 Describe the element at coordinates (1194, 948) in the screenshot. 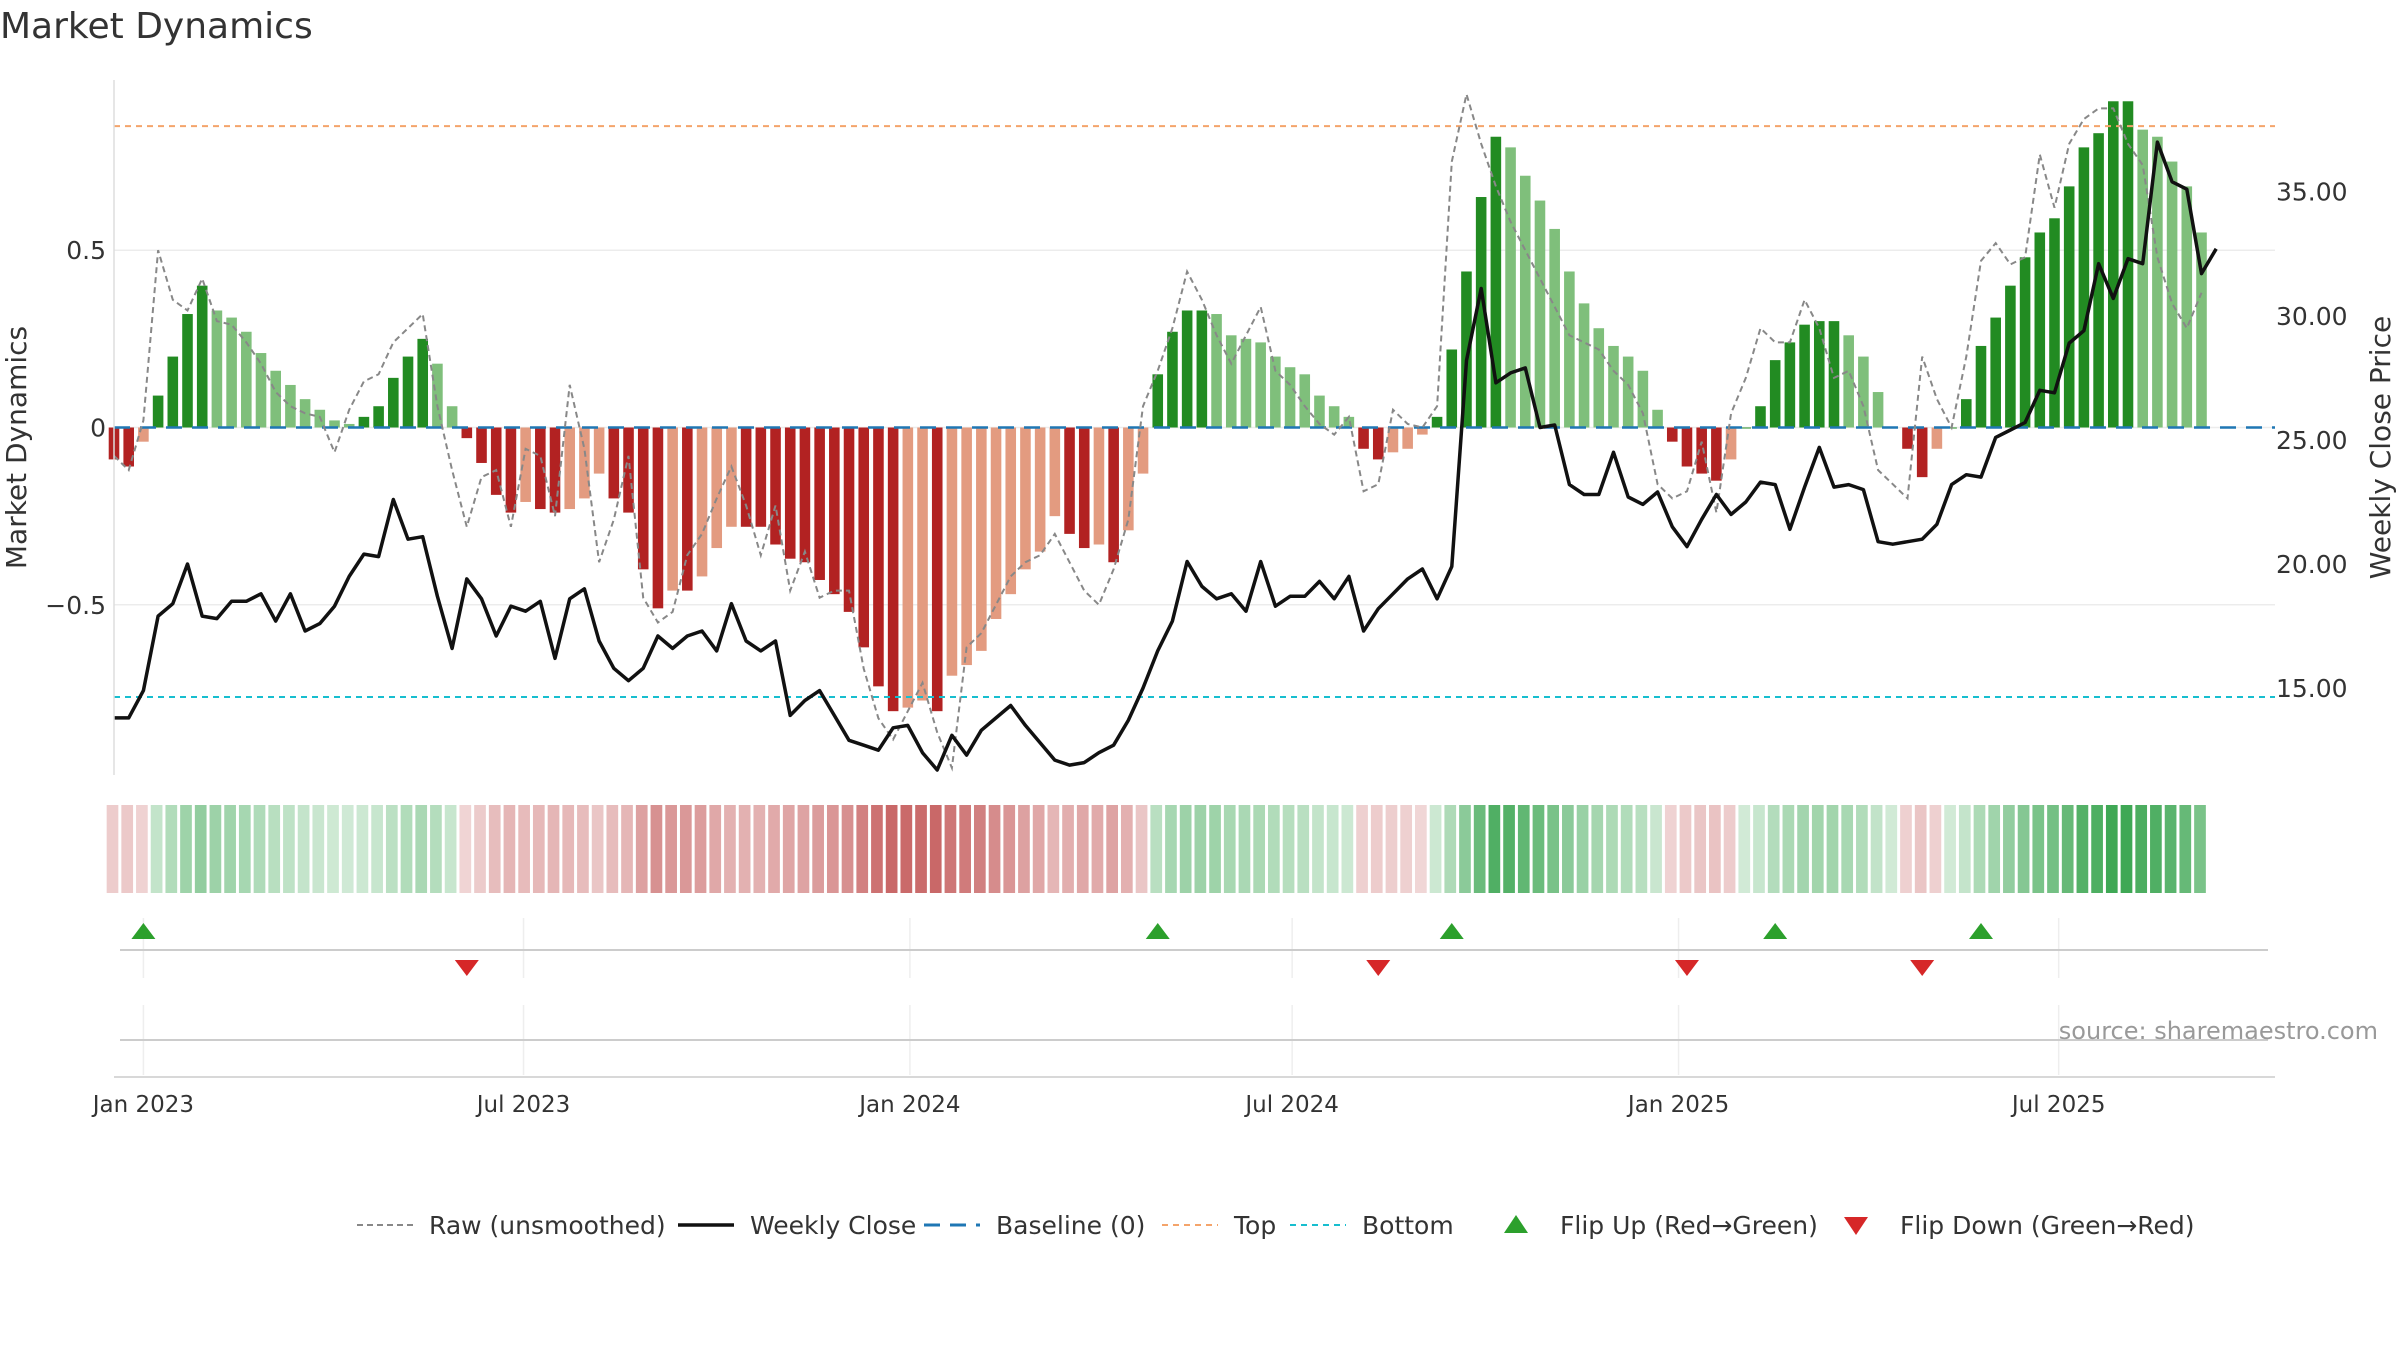

I see `flip-markers-panel` at that location.